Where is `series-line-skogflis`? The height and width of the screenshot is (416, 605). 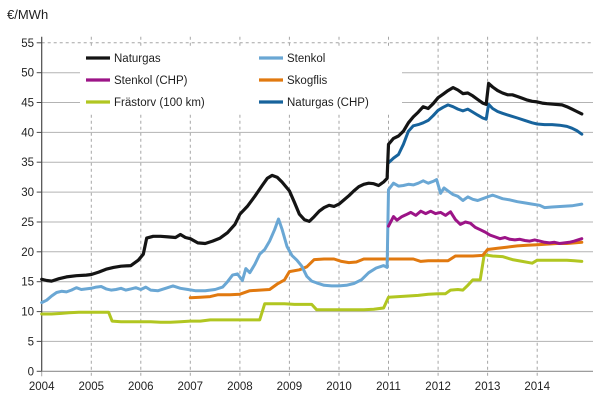
series-line-skogflis is located at coordinates (386, 270).